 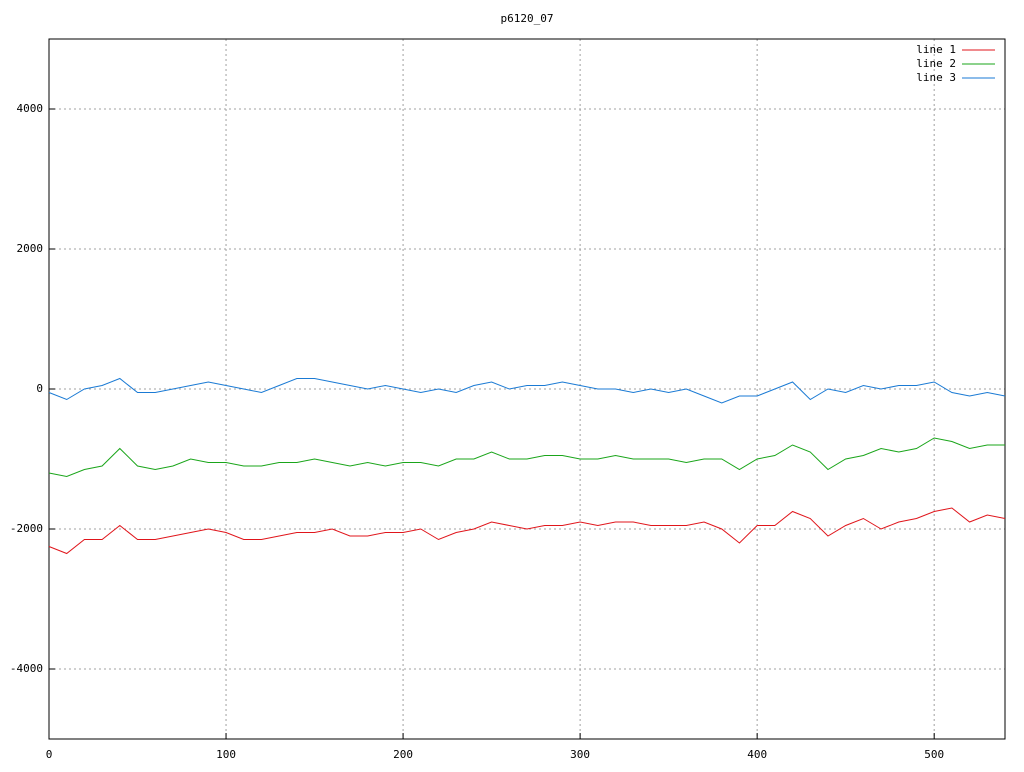 I want to click on y-tick-label: 4000, so click(x=30, y=108).